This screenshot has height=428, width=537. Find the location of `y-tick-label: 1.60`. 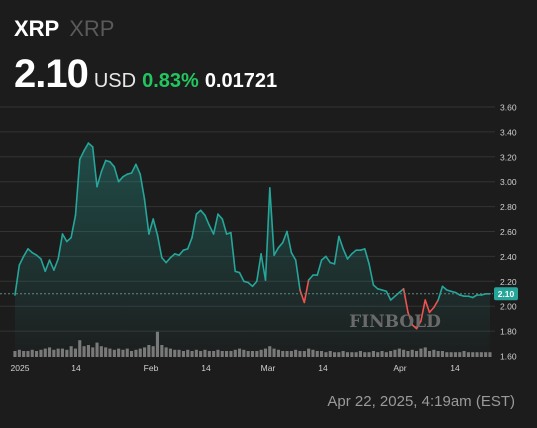

y-tick-label: 1.60 is located at coordinates (508, 357).